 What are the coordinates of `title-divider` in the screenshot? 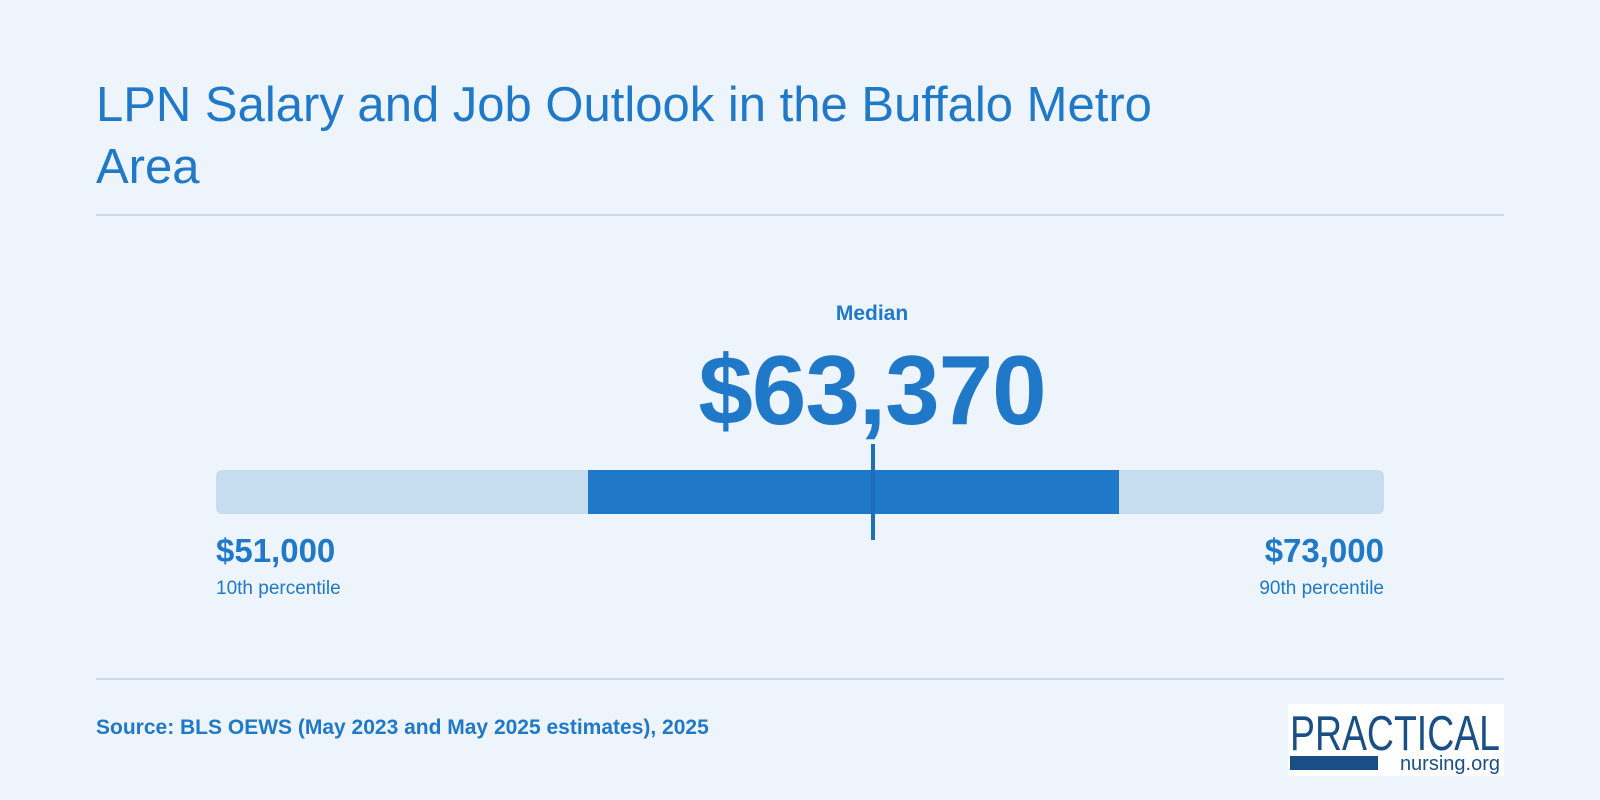 It's located at (800, 215).